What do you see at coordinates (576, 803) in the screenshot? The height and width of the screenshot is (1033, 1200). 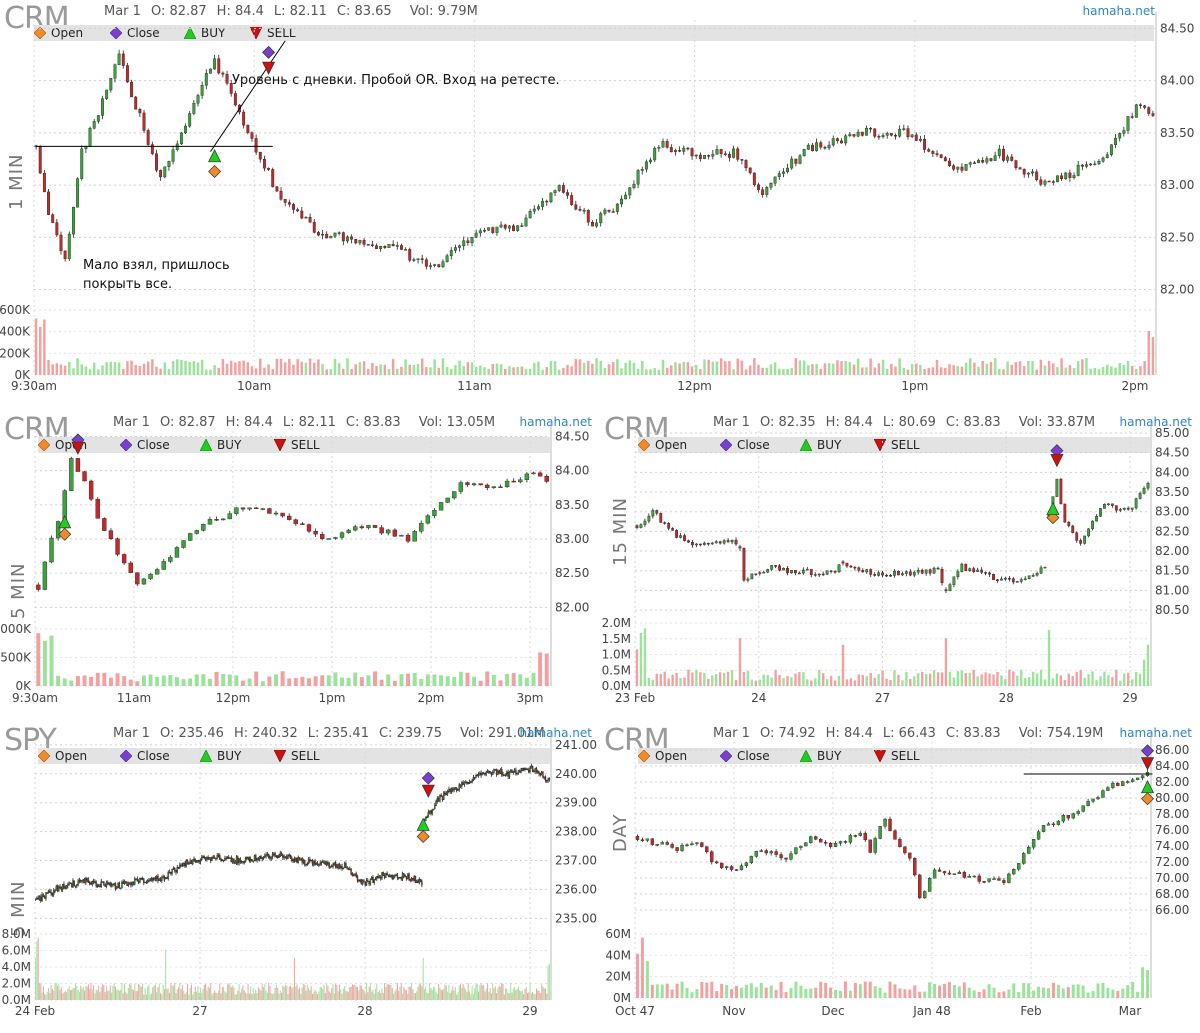 I see `price-tick-label: 239.00` at bounding box center [576, 803].